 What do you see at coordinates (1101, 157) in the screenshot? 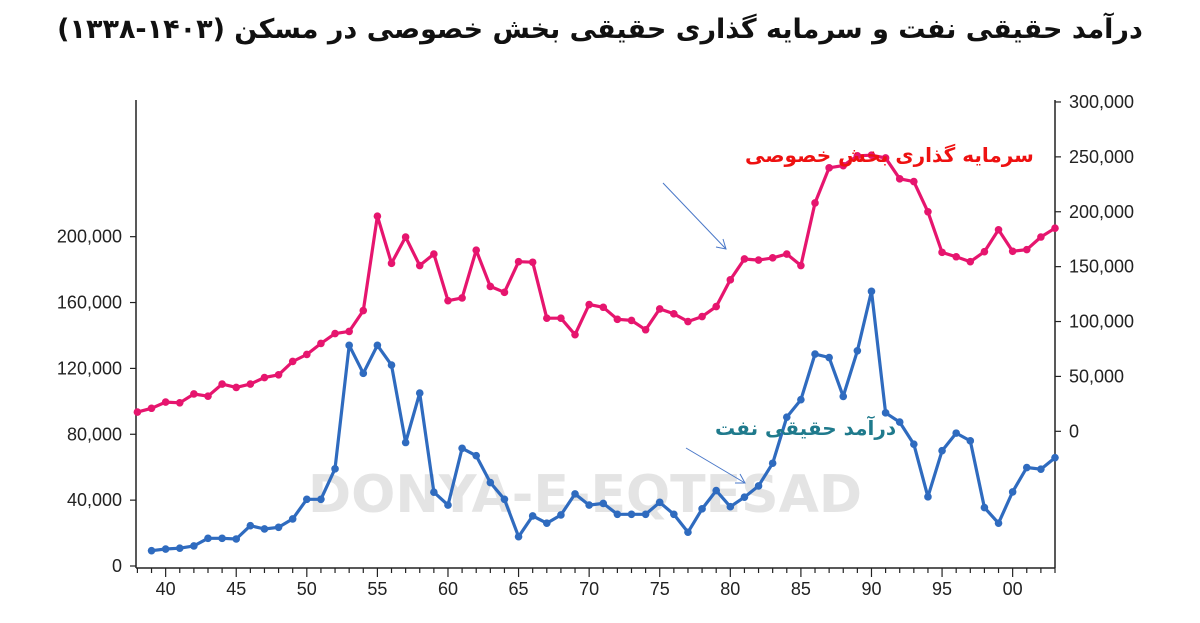
I see `right-y-tick-label: 250,000` at bounding box center [1101, 157].